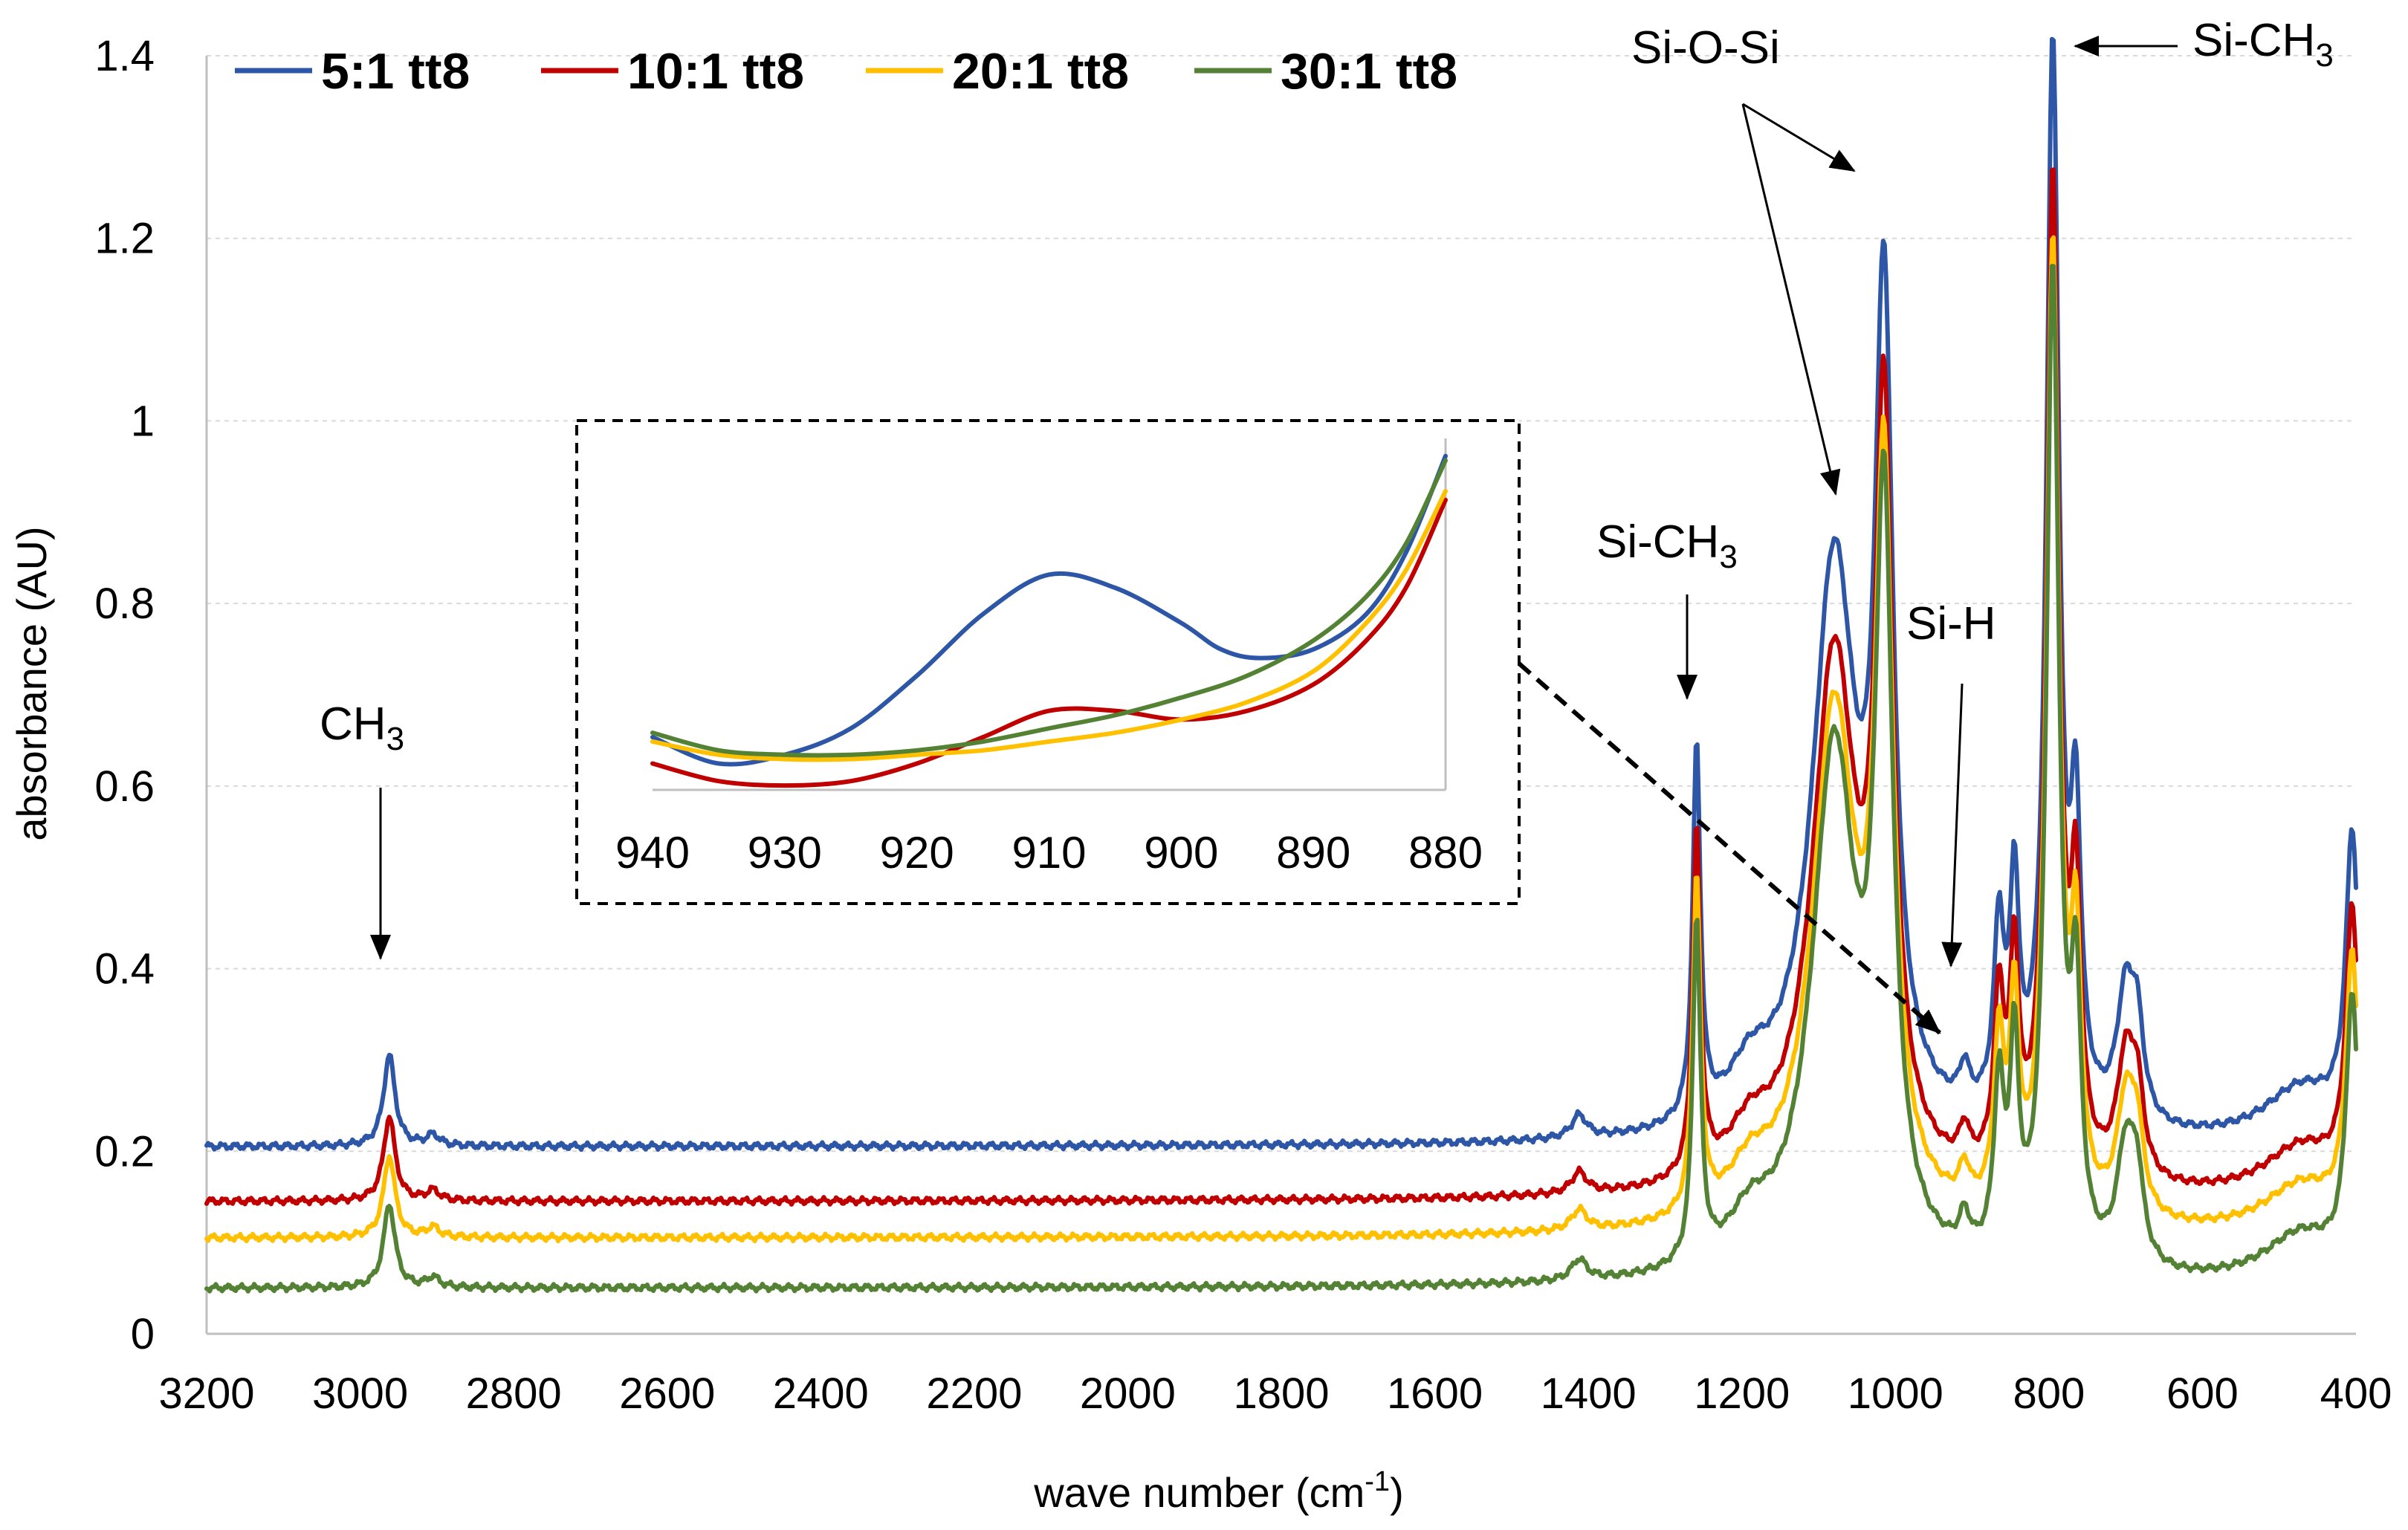 The width and height of the screenshot is (2408, 1530). I want to click on inset-frame, so click(1048, 662).